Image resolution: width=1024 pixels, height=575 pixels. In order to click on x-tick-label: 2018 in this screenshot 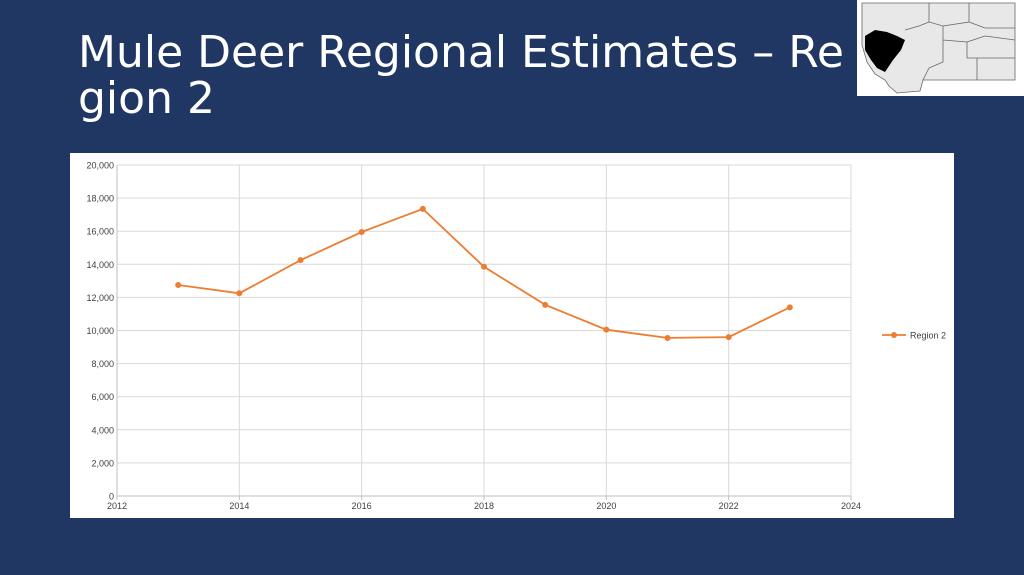, I will do `click(484, 506)`.